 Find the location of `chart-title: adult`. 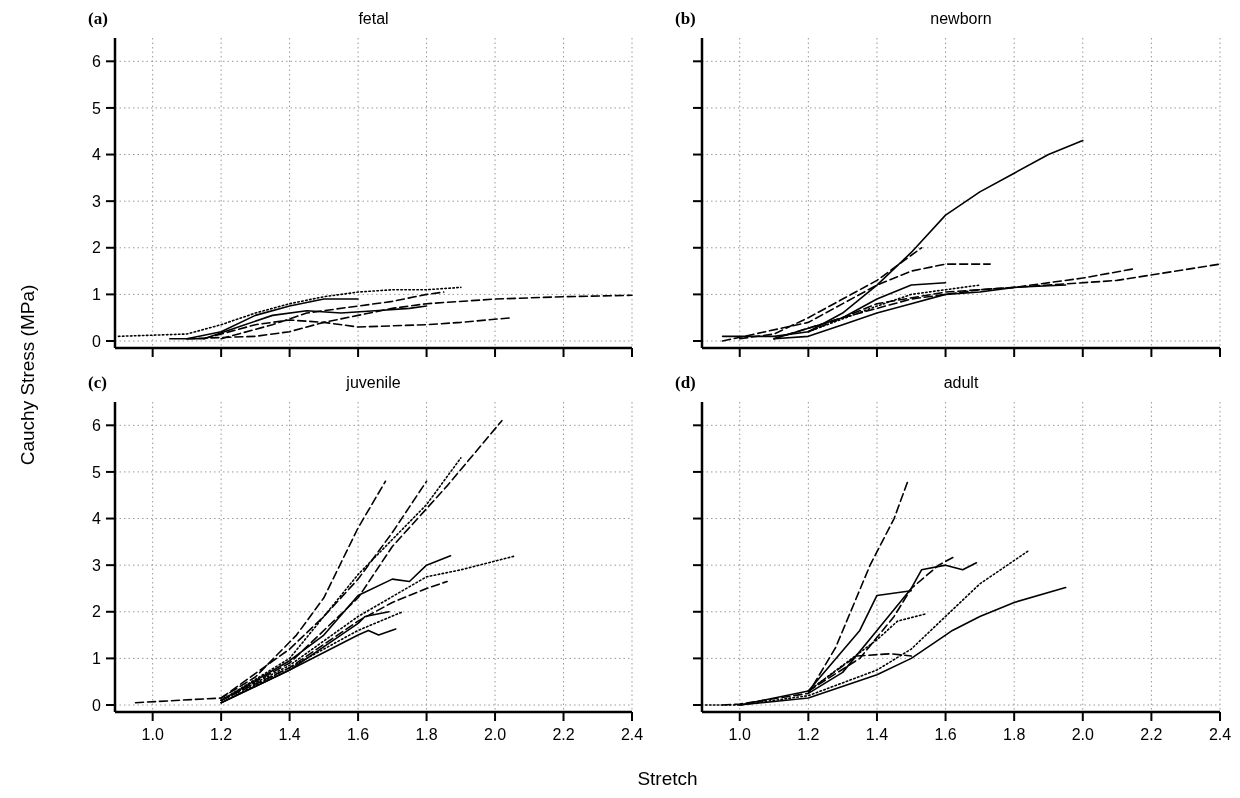

chart-title: adult is located at coordinates (961, 382).